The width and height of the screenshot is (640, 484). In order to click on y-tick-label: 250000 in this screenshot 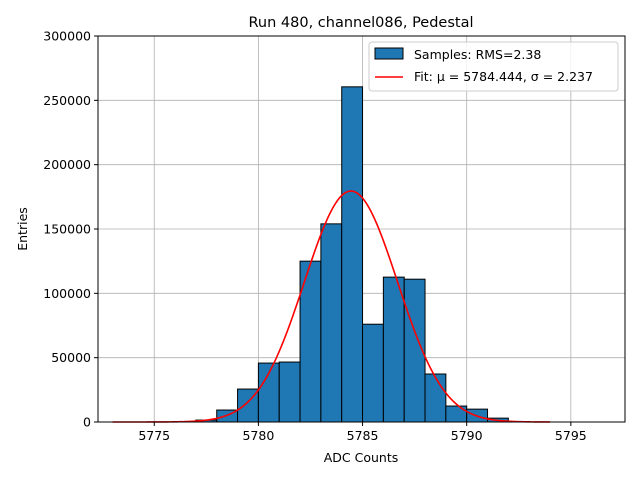, I will do `click(67, 100)`.